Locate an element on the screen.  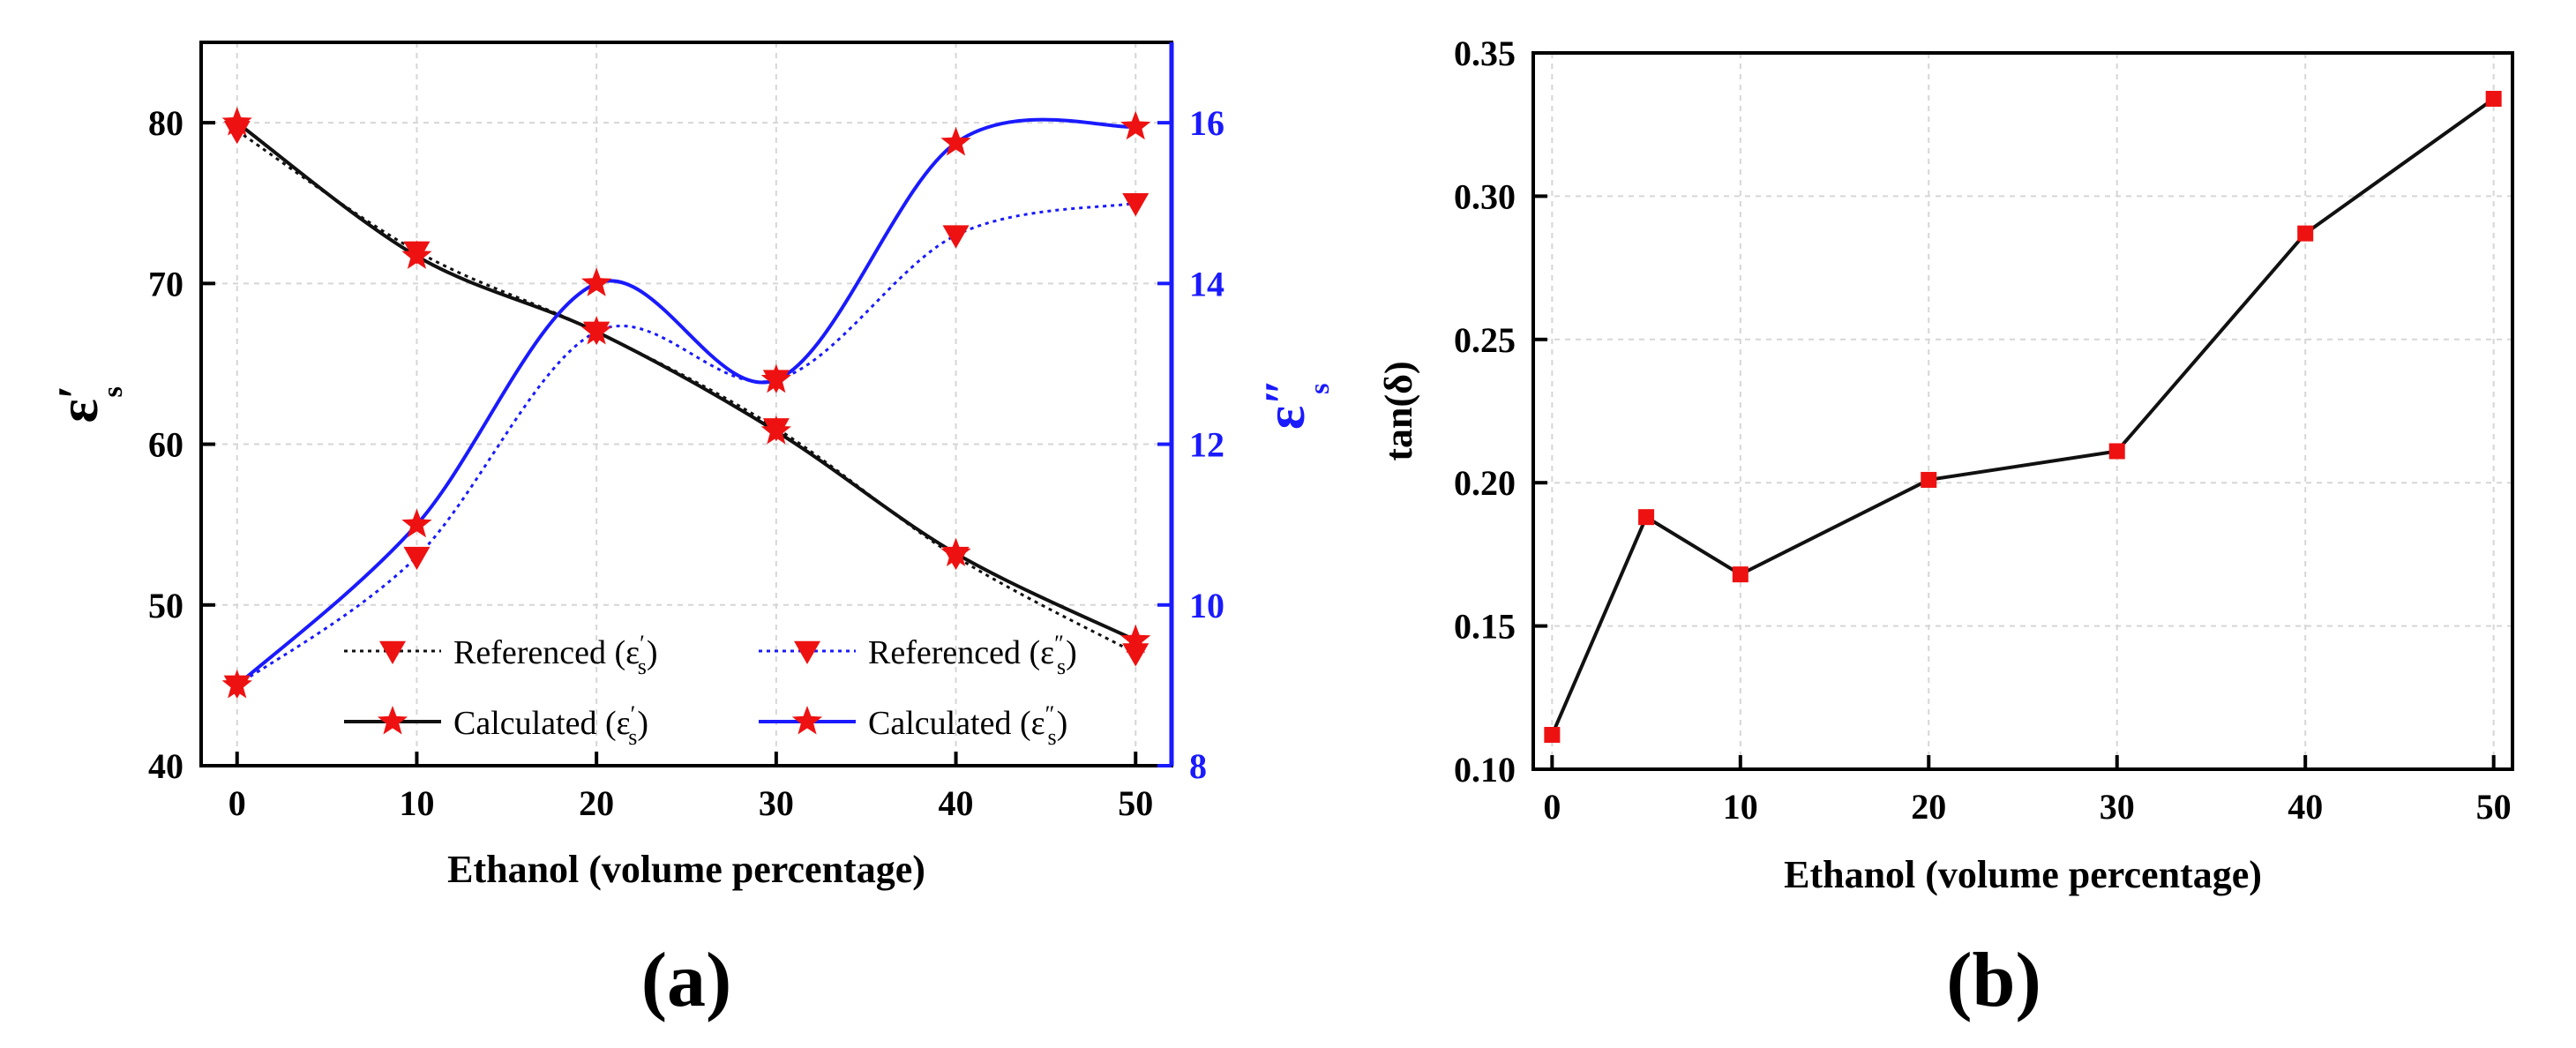
panel-a-left-tick-label: 70 is located at coordinates (166, 283).